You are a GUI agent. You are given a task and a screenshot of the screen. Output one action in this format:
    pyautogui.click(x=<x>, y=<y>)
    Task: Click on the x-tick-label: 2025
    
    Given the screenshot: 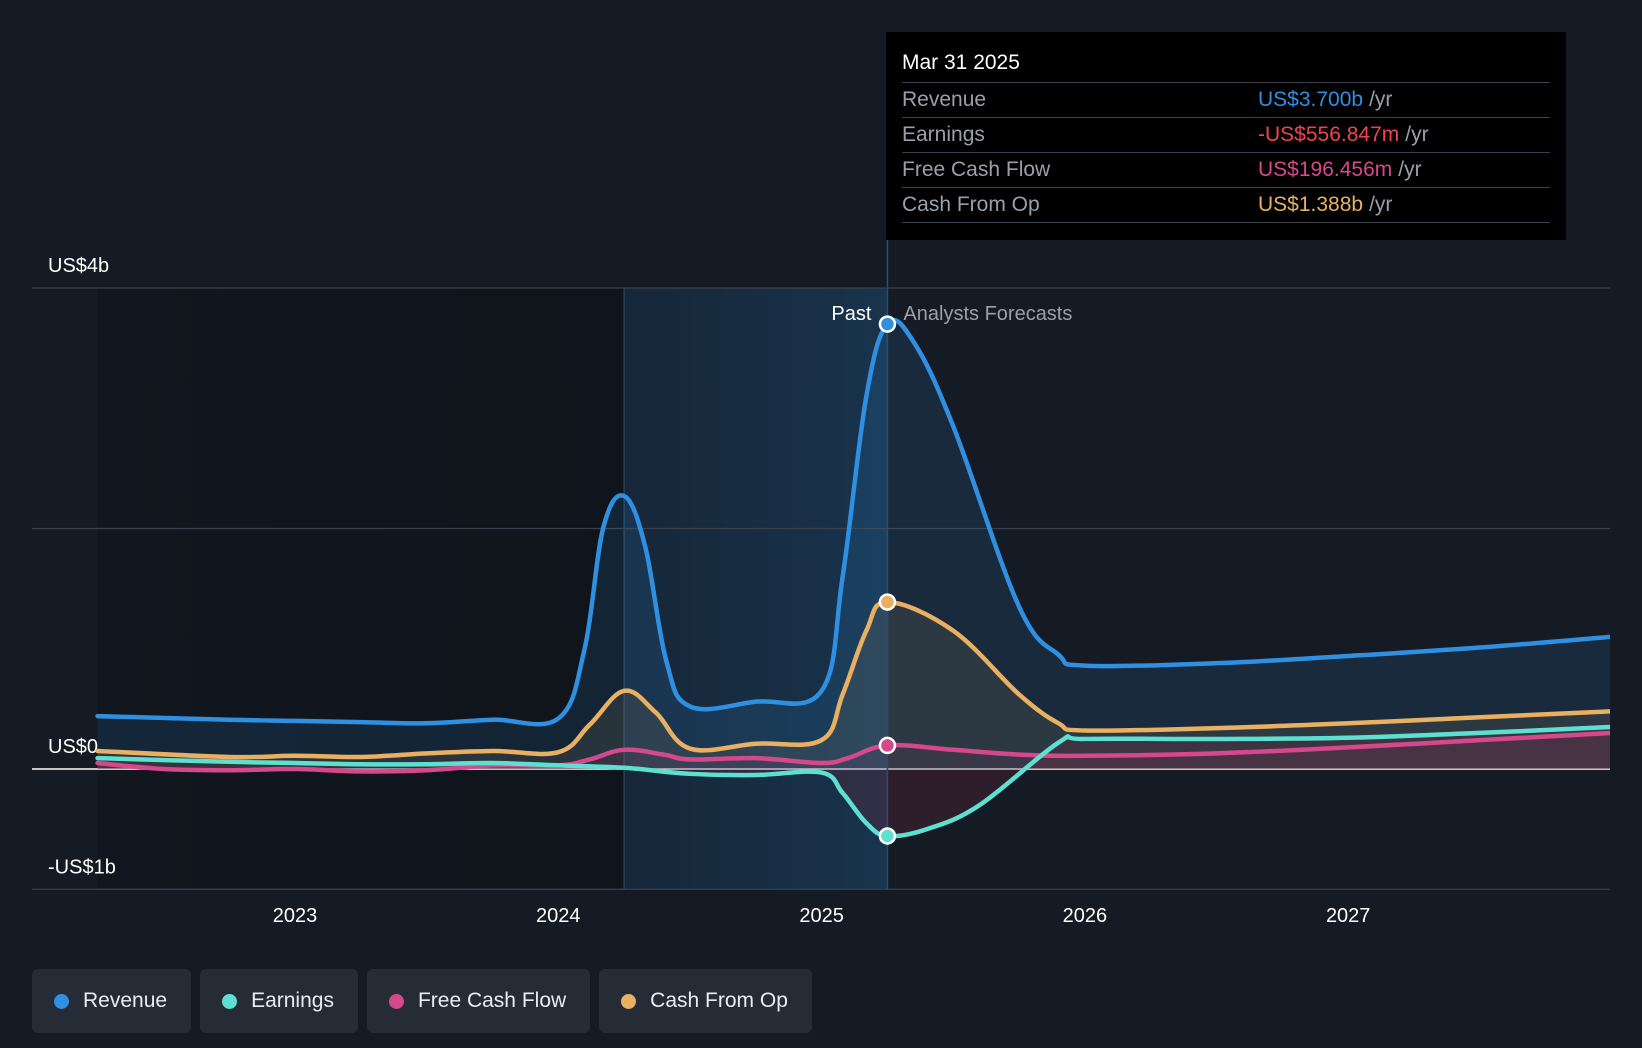 What is the action you would take?
    pyautogui.click(x=821, y=916)
    